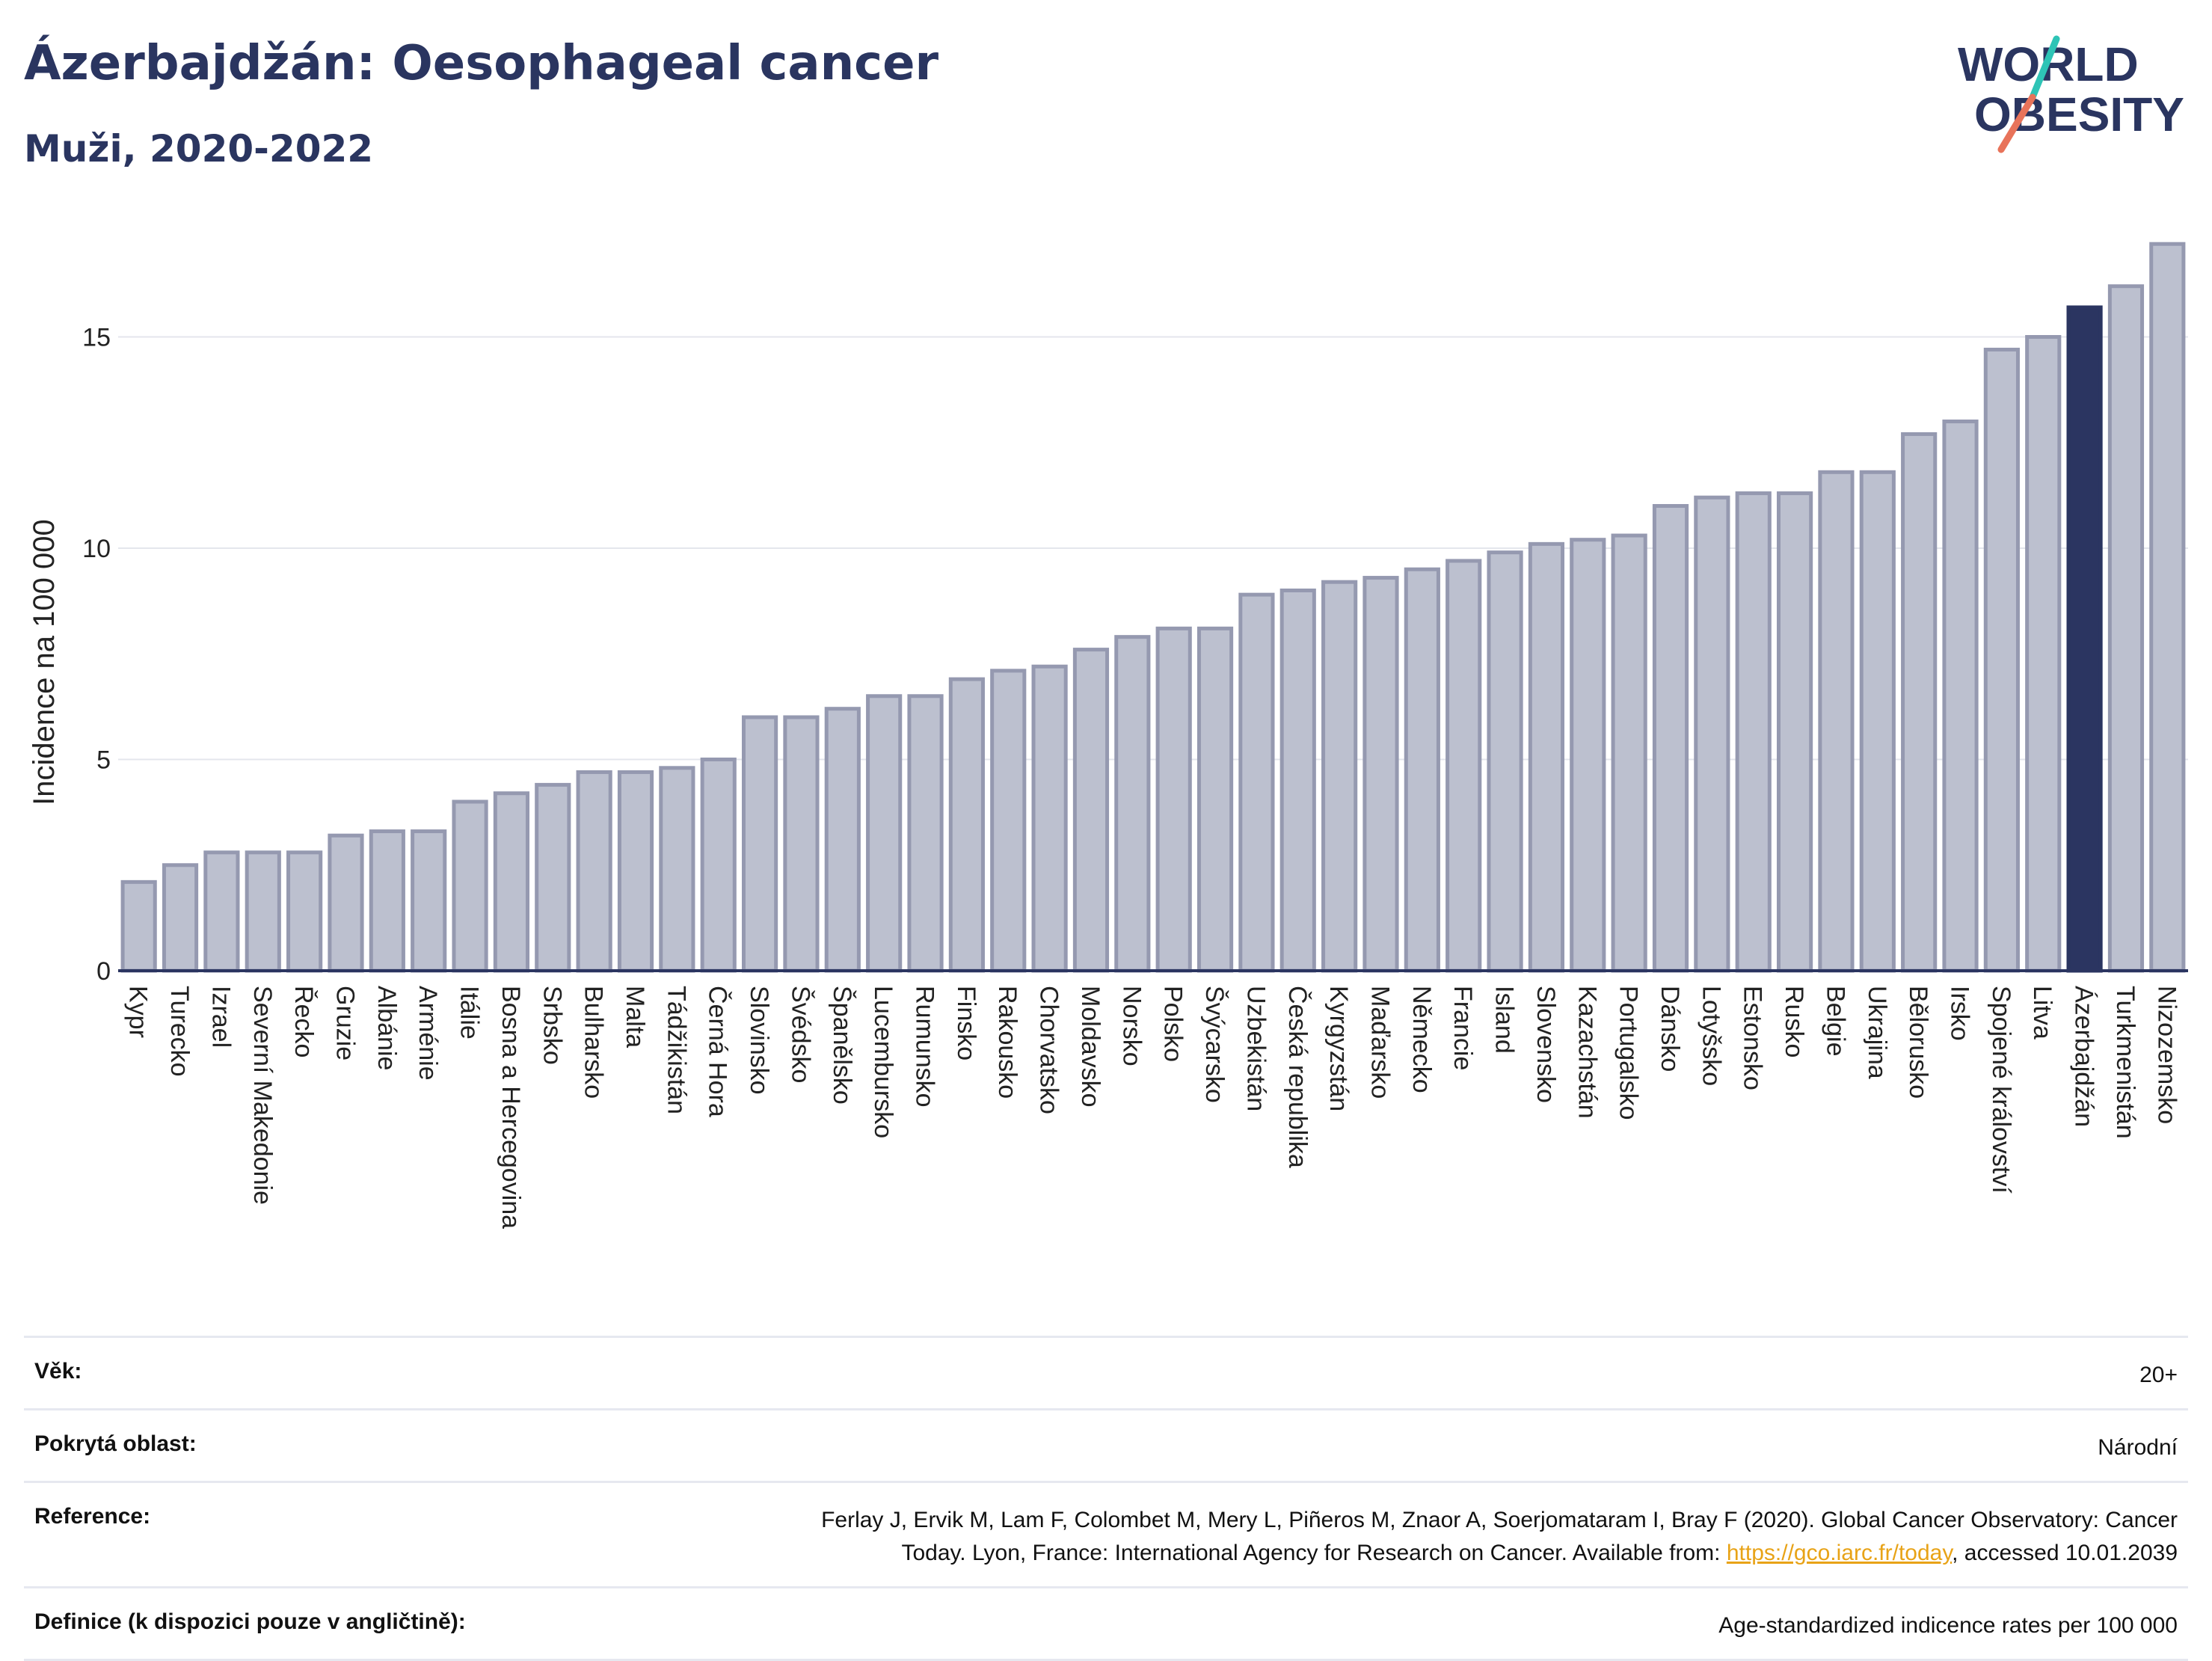 The image size is (2212, 1661). Describe the element at coordinates (1214, 1044) in the screenshot. I see `x-tick-label: Švýcarsko` at that location.